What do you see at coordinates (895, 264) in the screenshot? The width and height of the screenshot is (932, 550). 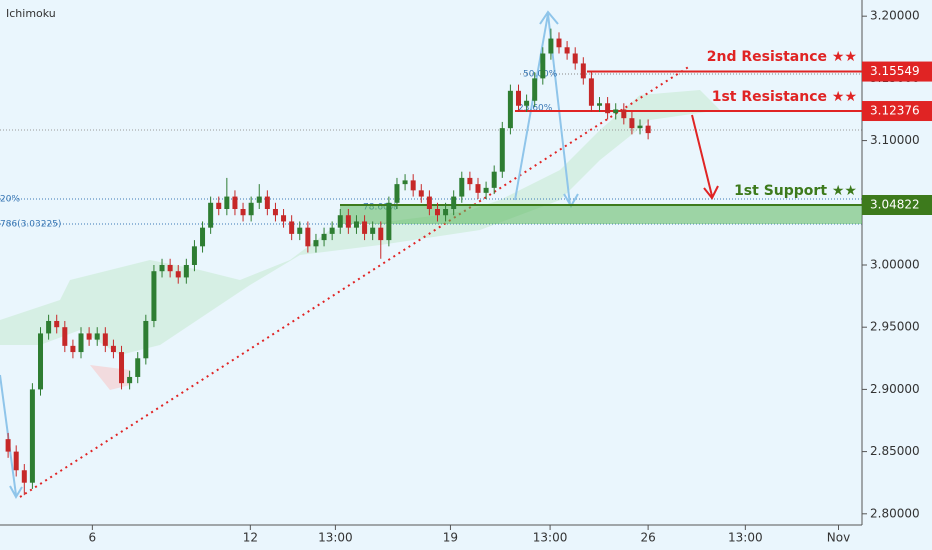 I see `y-tick-label: 3.00000` at bounding box center [895, 264].